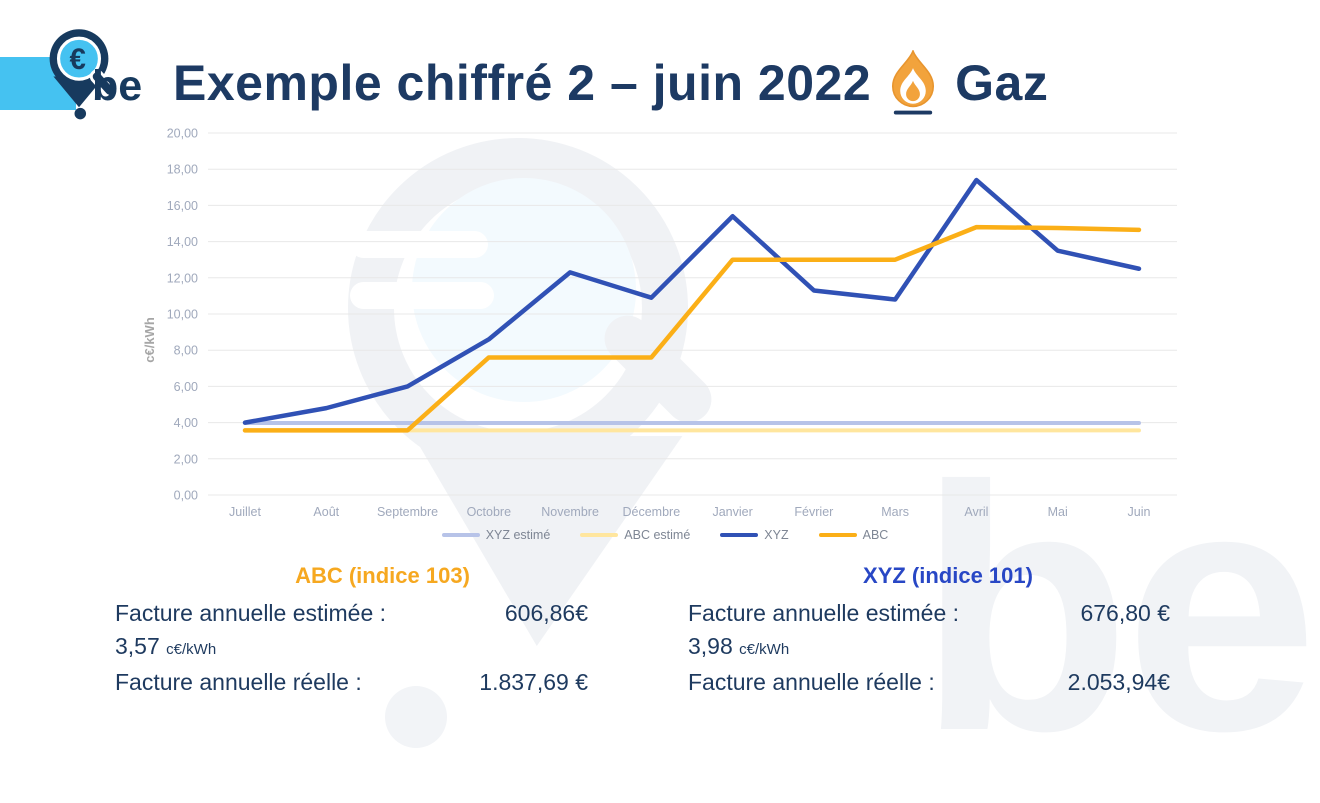 This screenshot has height=803, width=1320. What do you see at coordinates (533, 682) in the screenshot?
I see `actual-bill-value: 1.837,69 €` at bounding box center [533, 682].